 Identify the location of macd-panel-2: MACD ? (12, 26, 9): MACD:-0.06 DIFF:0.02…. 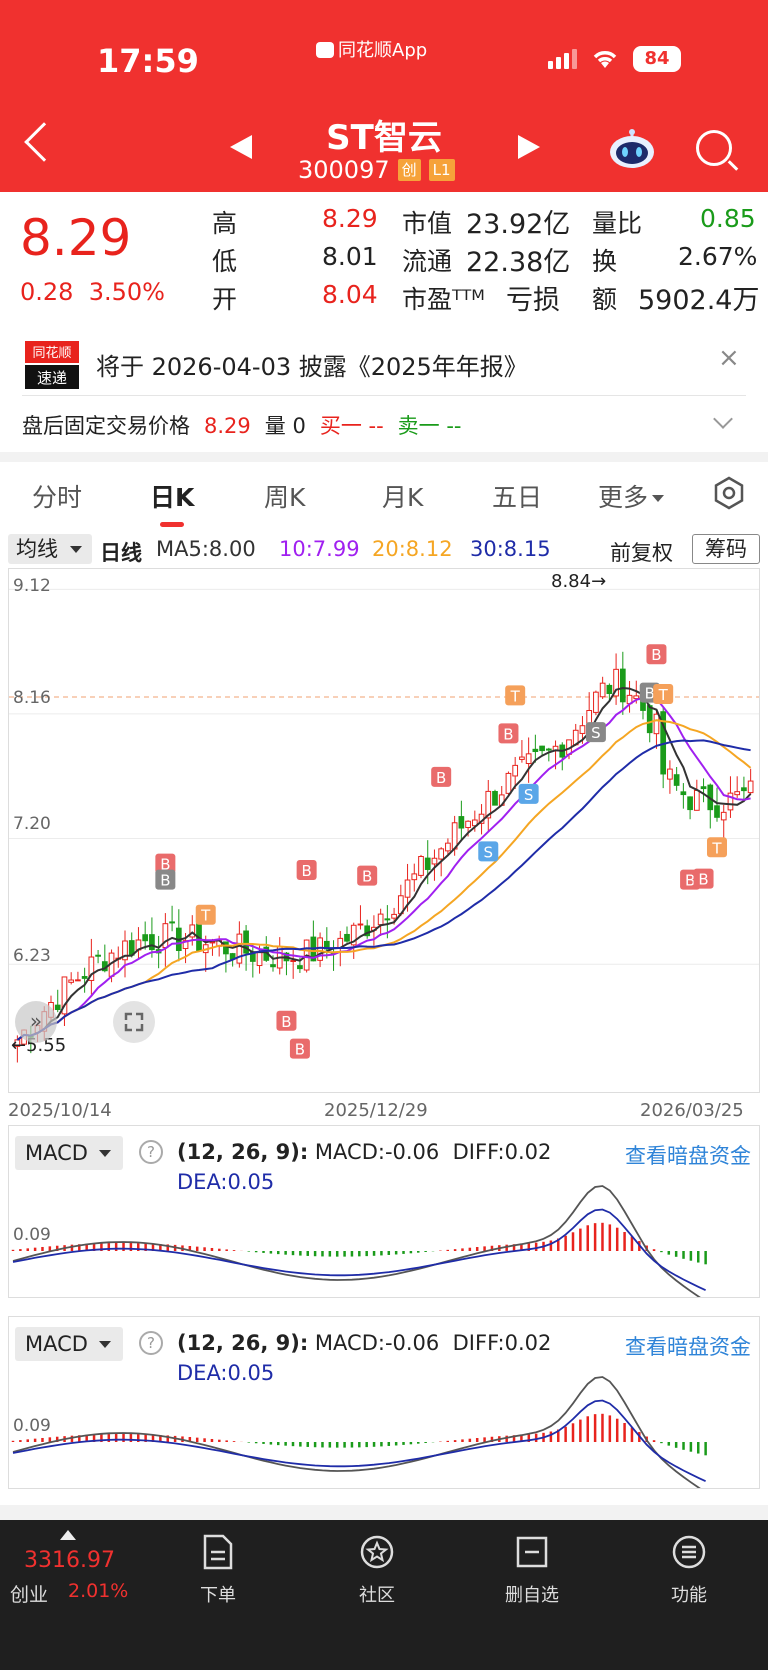
(384, 1402).